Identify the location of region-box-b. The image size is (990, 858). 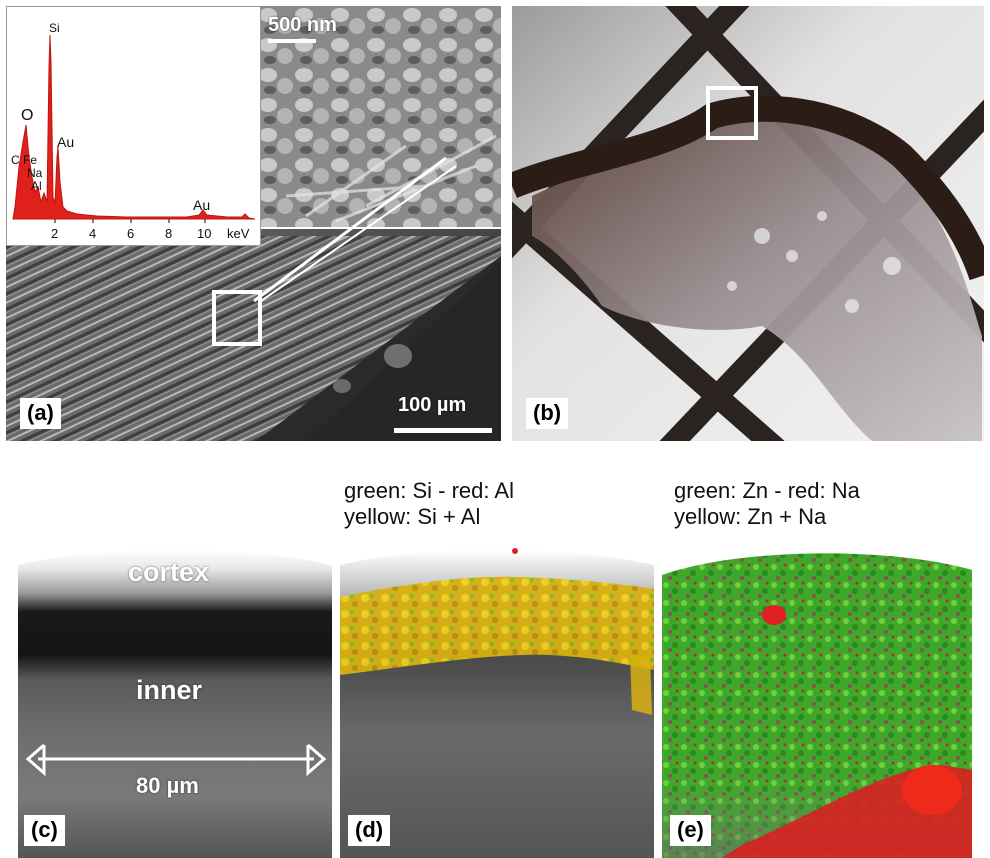
(732, 113).